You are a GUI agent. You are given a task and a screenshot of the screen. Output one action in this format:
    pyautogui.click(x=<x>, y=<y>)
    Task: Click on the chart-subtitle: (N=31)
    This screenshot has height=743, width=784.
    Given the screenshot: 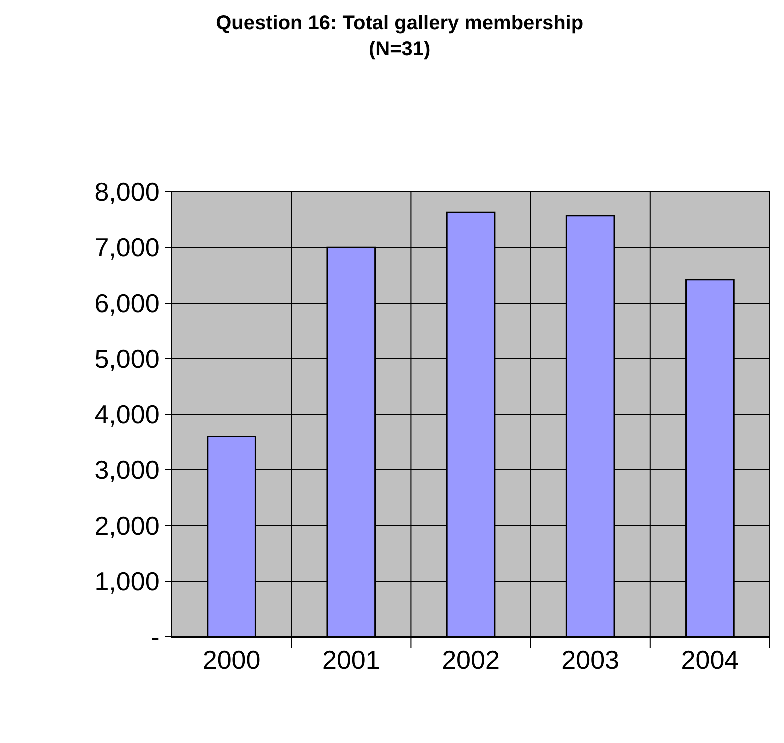 What is the action you would take?
    pyautogui.click(x=399, y=49)
    